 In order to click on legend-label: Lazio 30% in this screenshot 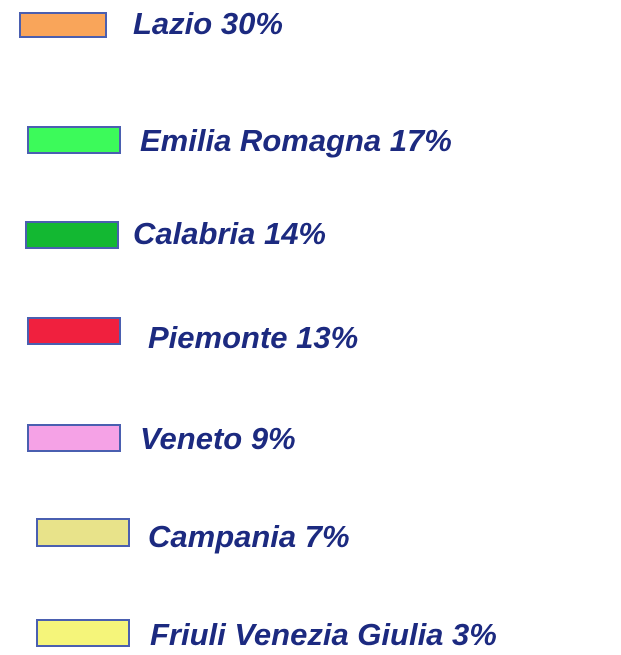, I will do `click(208, 23)`.